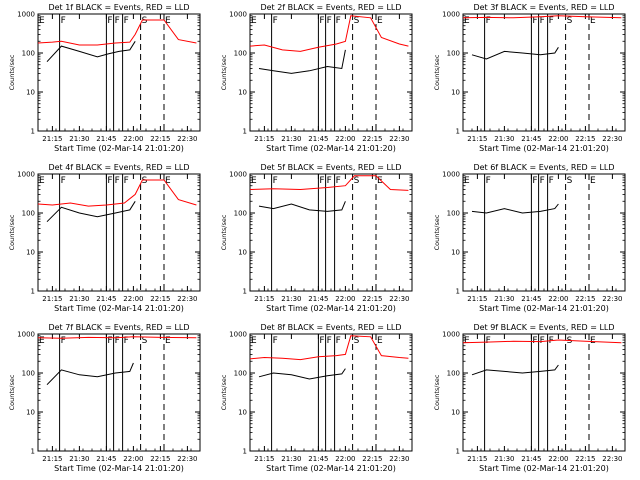 The image size is (640, 480). What do you see at coordinates (118, 167) in the screenshot?
I see `chart-title: Det 4f BLACK = Events, RED = LLD` at bounding box center [118, 167].